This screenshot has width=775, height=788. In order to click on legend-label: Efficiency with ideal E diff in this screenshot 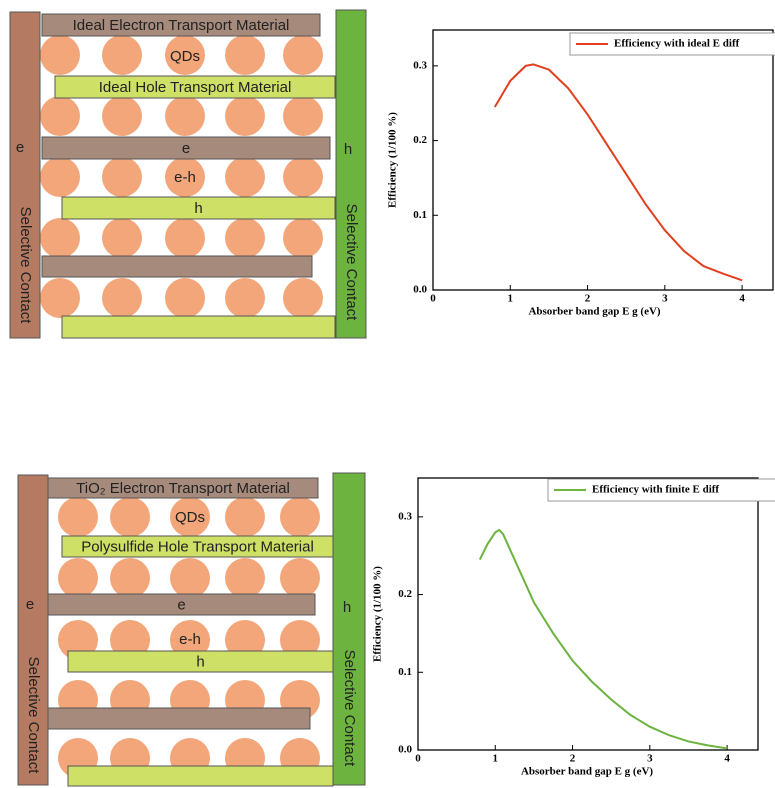, I will do `click(677, 44)`.